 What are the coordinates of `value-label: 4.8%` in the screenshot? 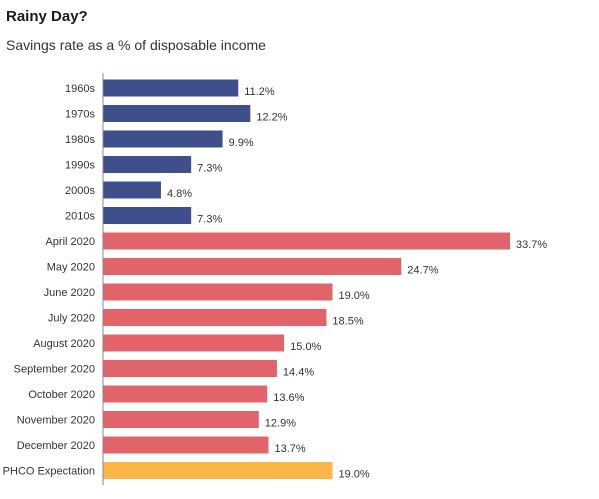 It's located at (179, 194).